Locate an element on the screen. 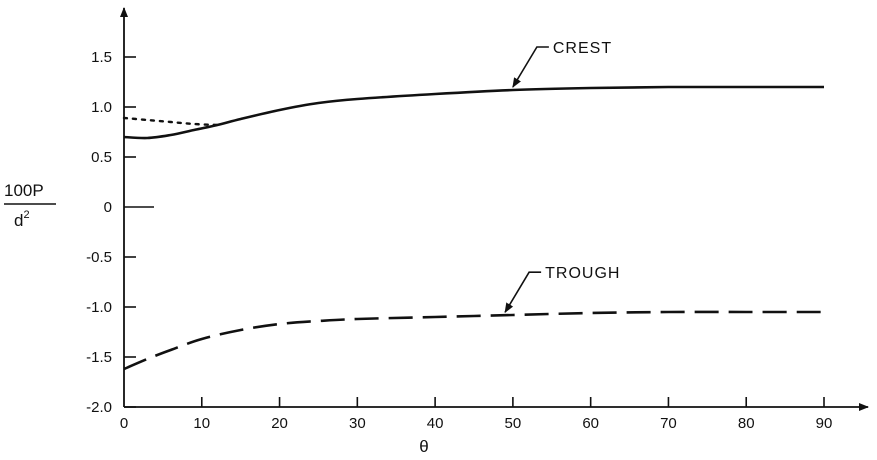  series-line-dotted is located at coordinates (170, 121).